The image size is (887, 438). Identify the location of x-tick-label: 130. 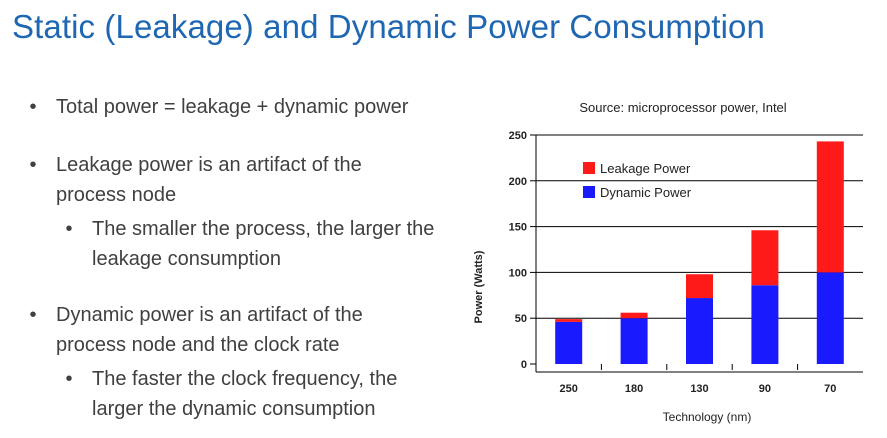
(699, 389).